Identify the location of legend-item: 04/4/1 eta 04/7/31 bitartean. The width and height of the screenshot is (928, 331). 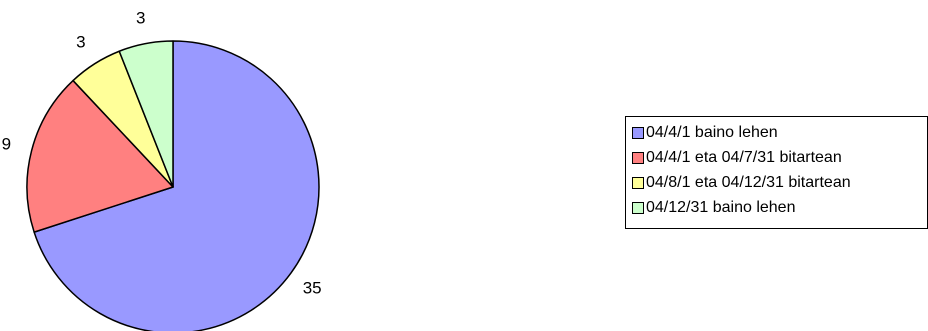
(779, 157).